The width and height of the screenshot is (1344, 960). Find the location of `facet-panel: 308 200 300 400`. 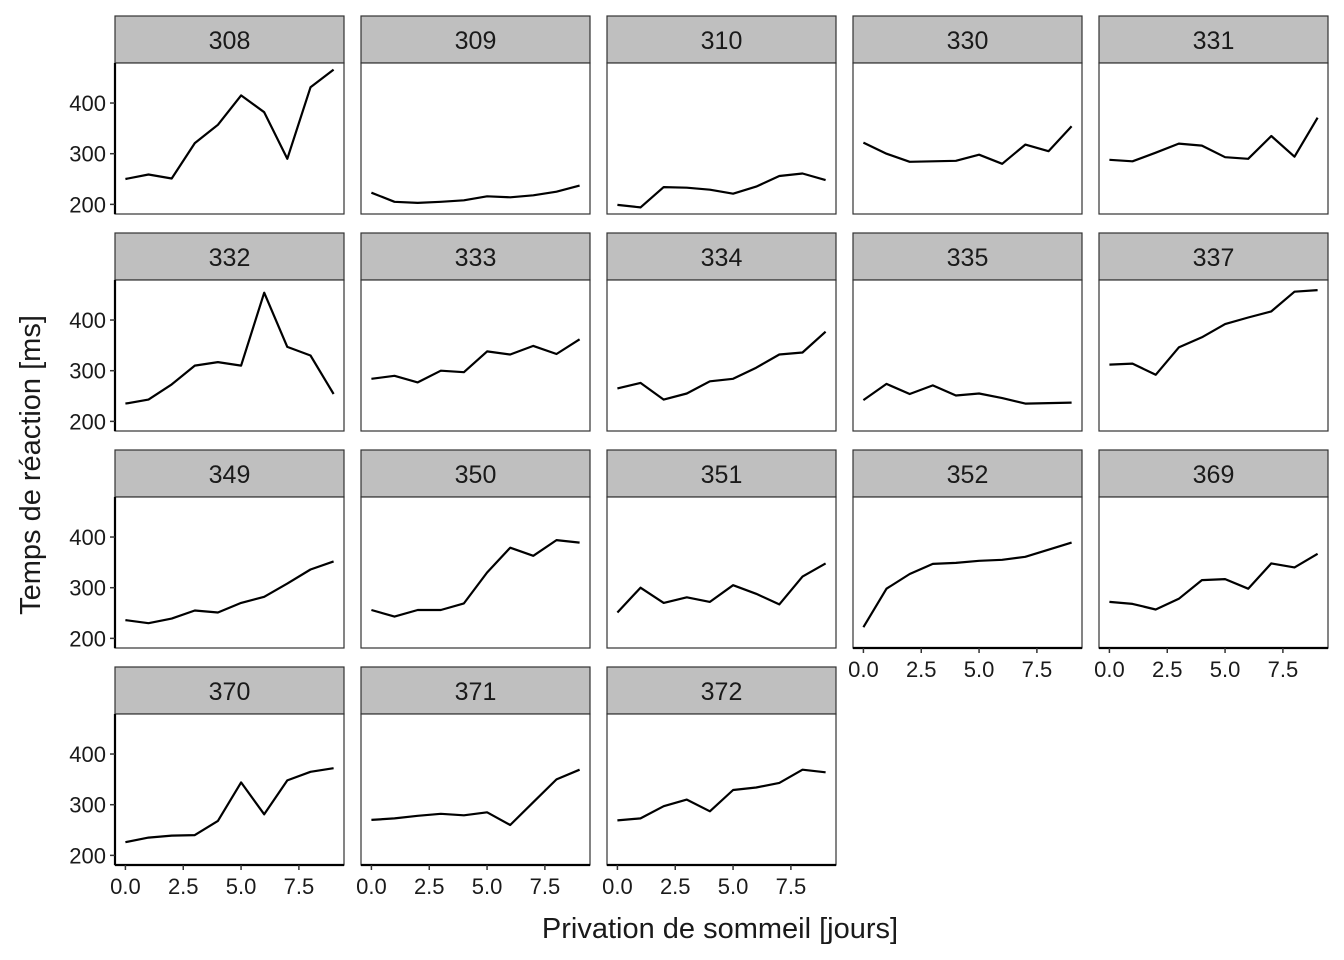

facet-panel: 308 200 300 400 is located at coordinates (207, 116).